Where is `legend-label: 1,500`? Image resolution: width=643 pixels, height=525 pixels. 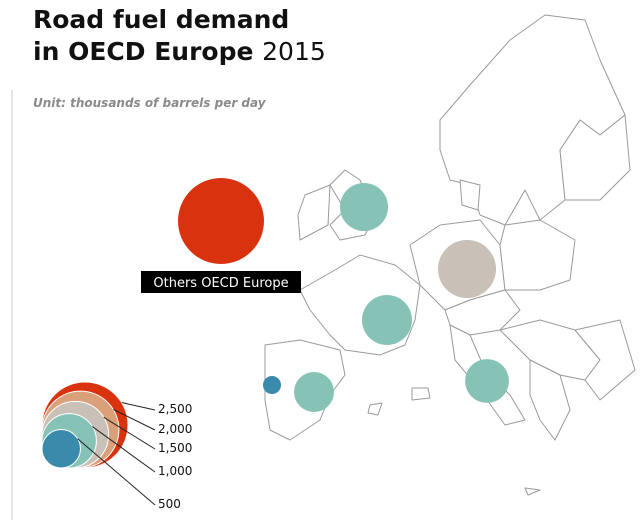 legend-label: 1,500 is located at coordinates (175, 448).